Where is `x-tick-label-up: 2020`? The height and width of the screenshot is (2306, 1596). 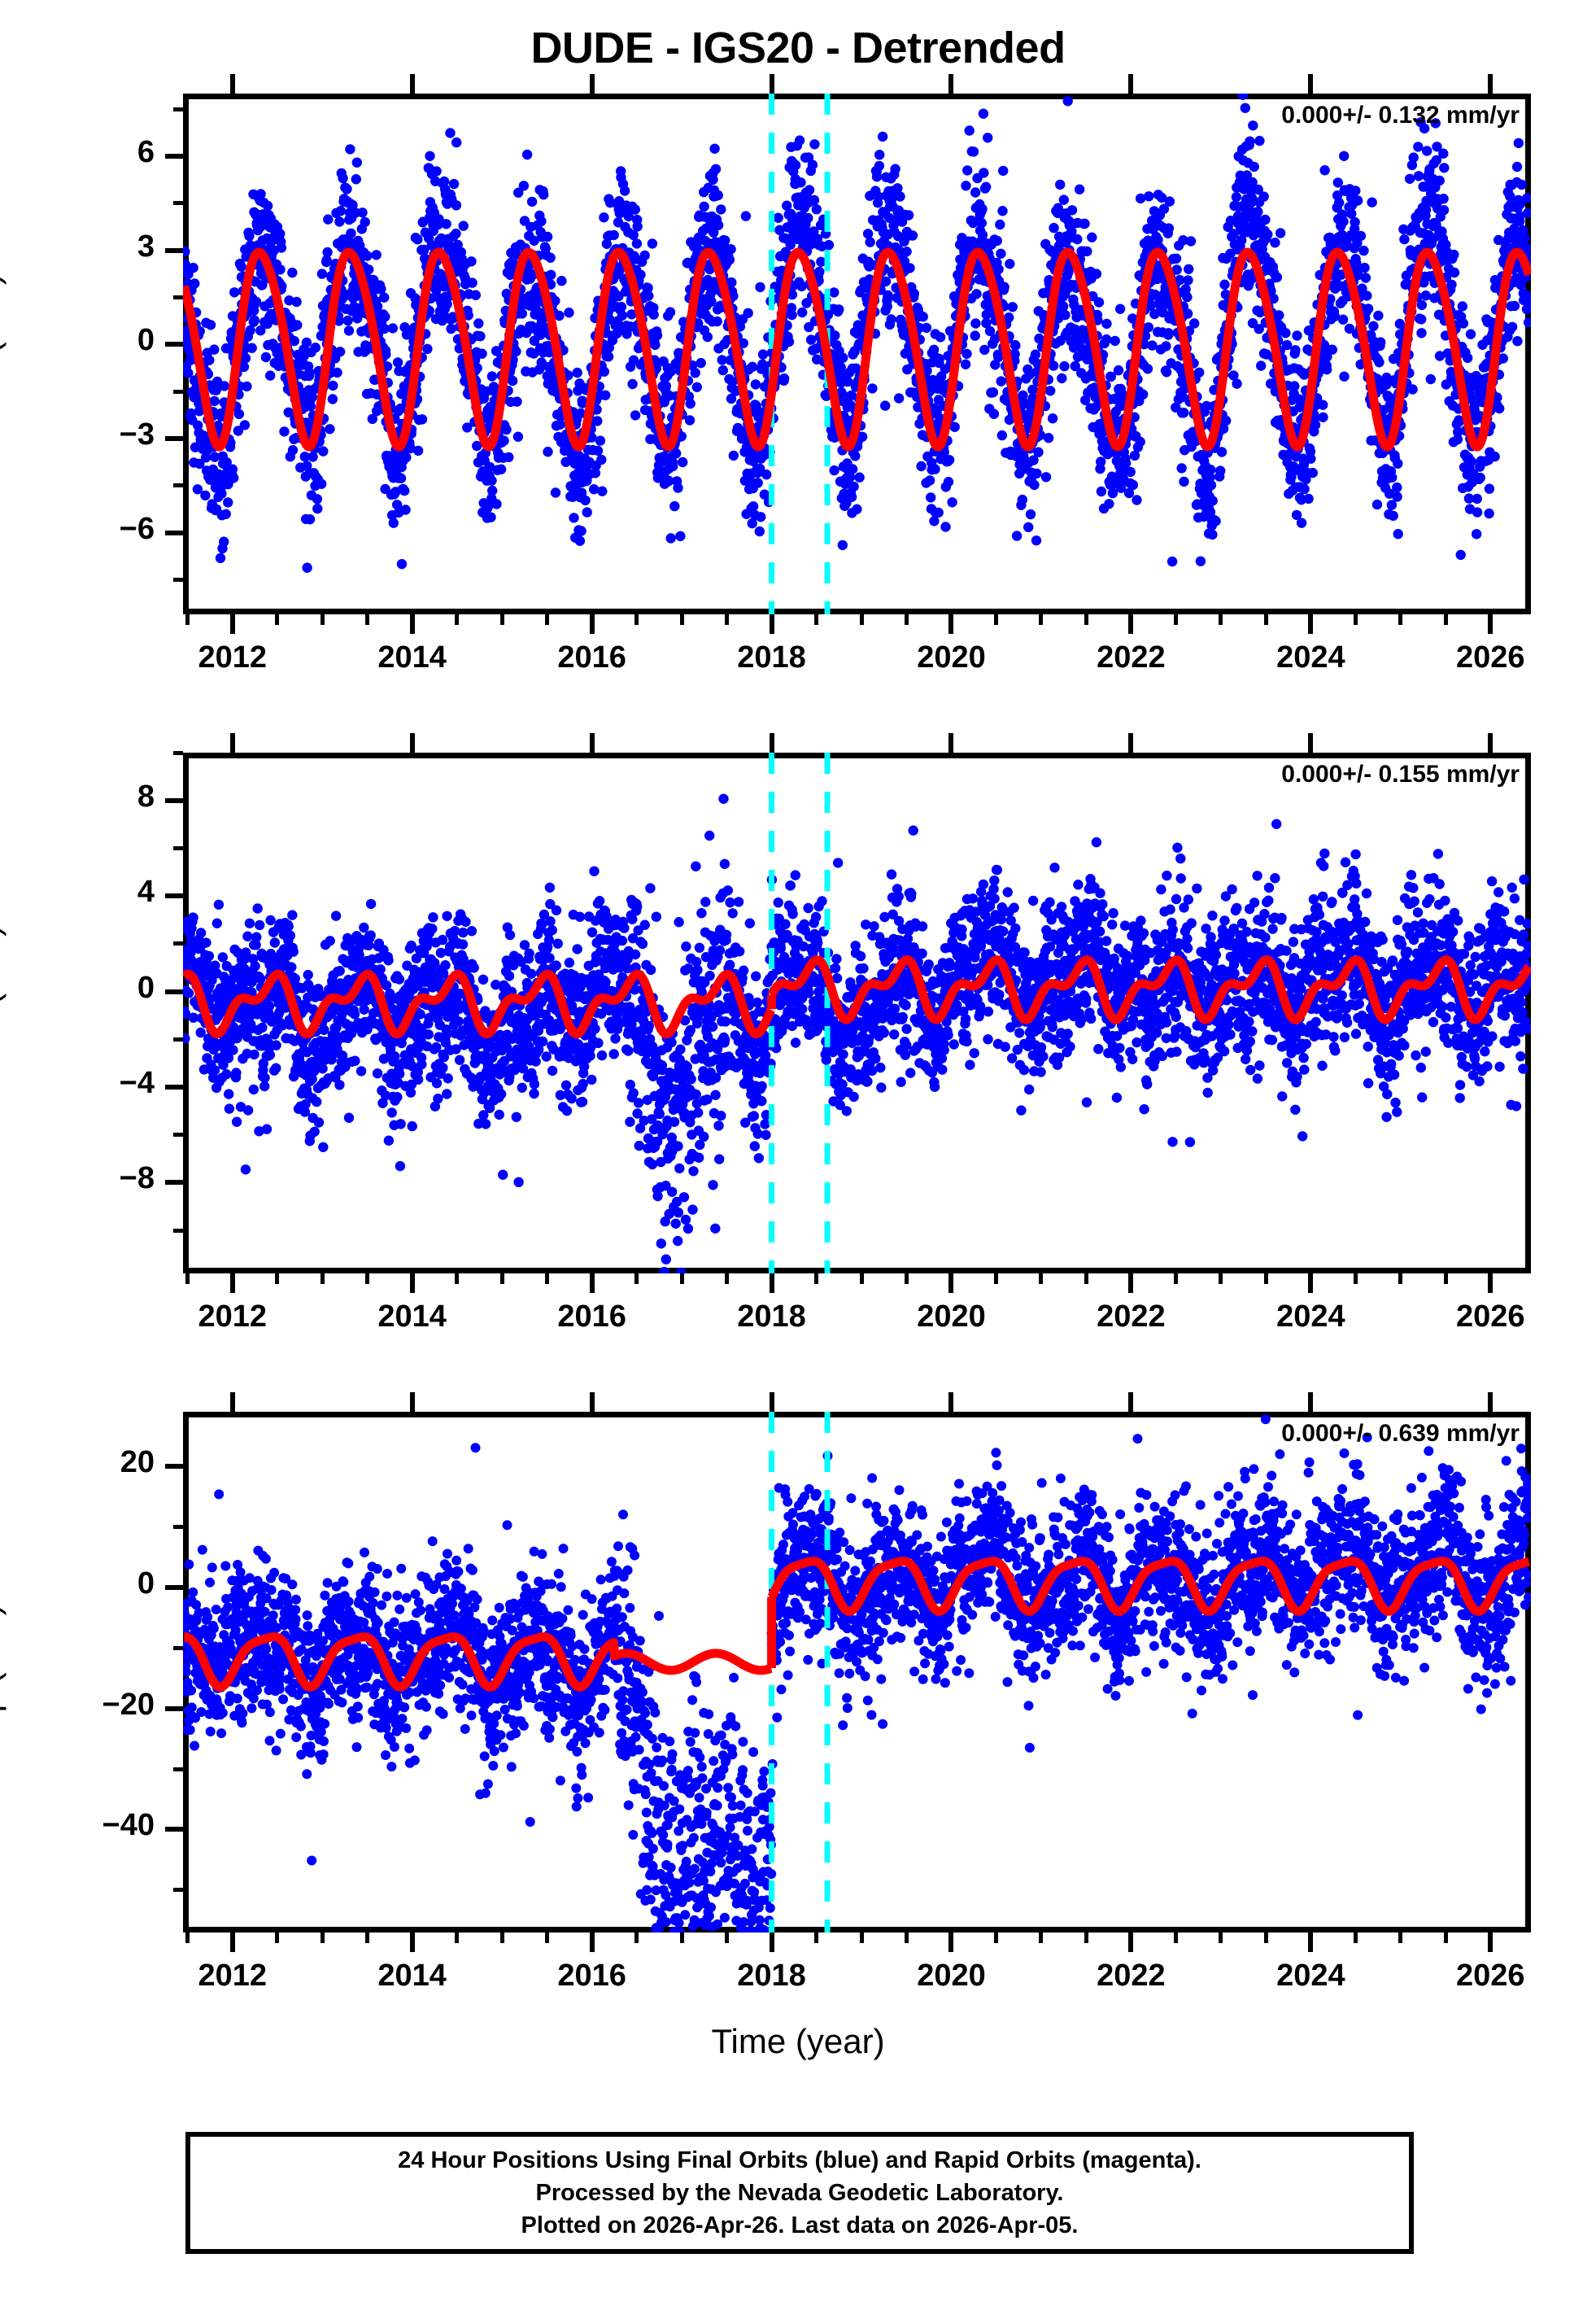 x-tick-label-up: 2020 is located at coordinates (951, 1976).